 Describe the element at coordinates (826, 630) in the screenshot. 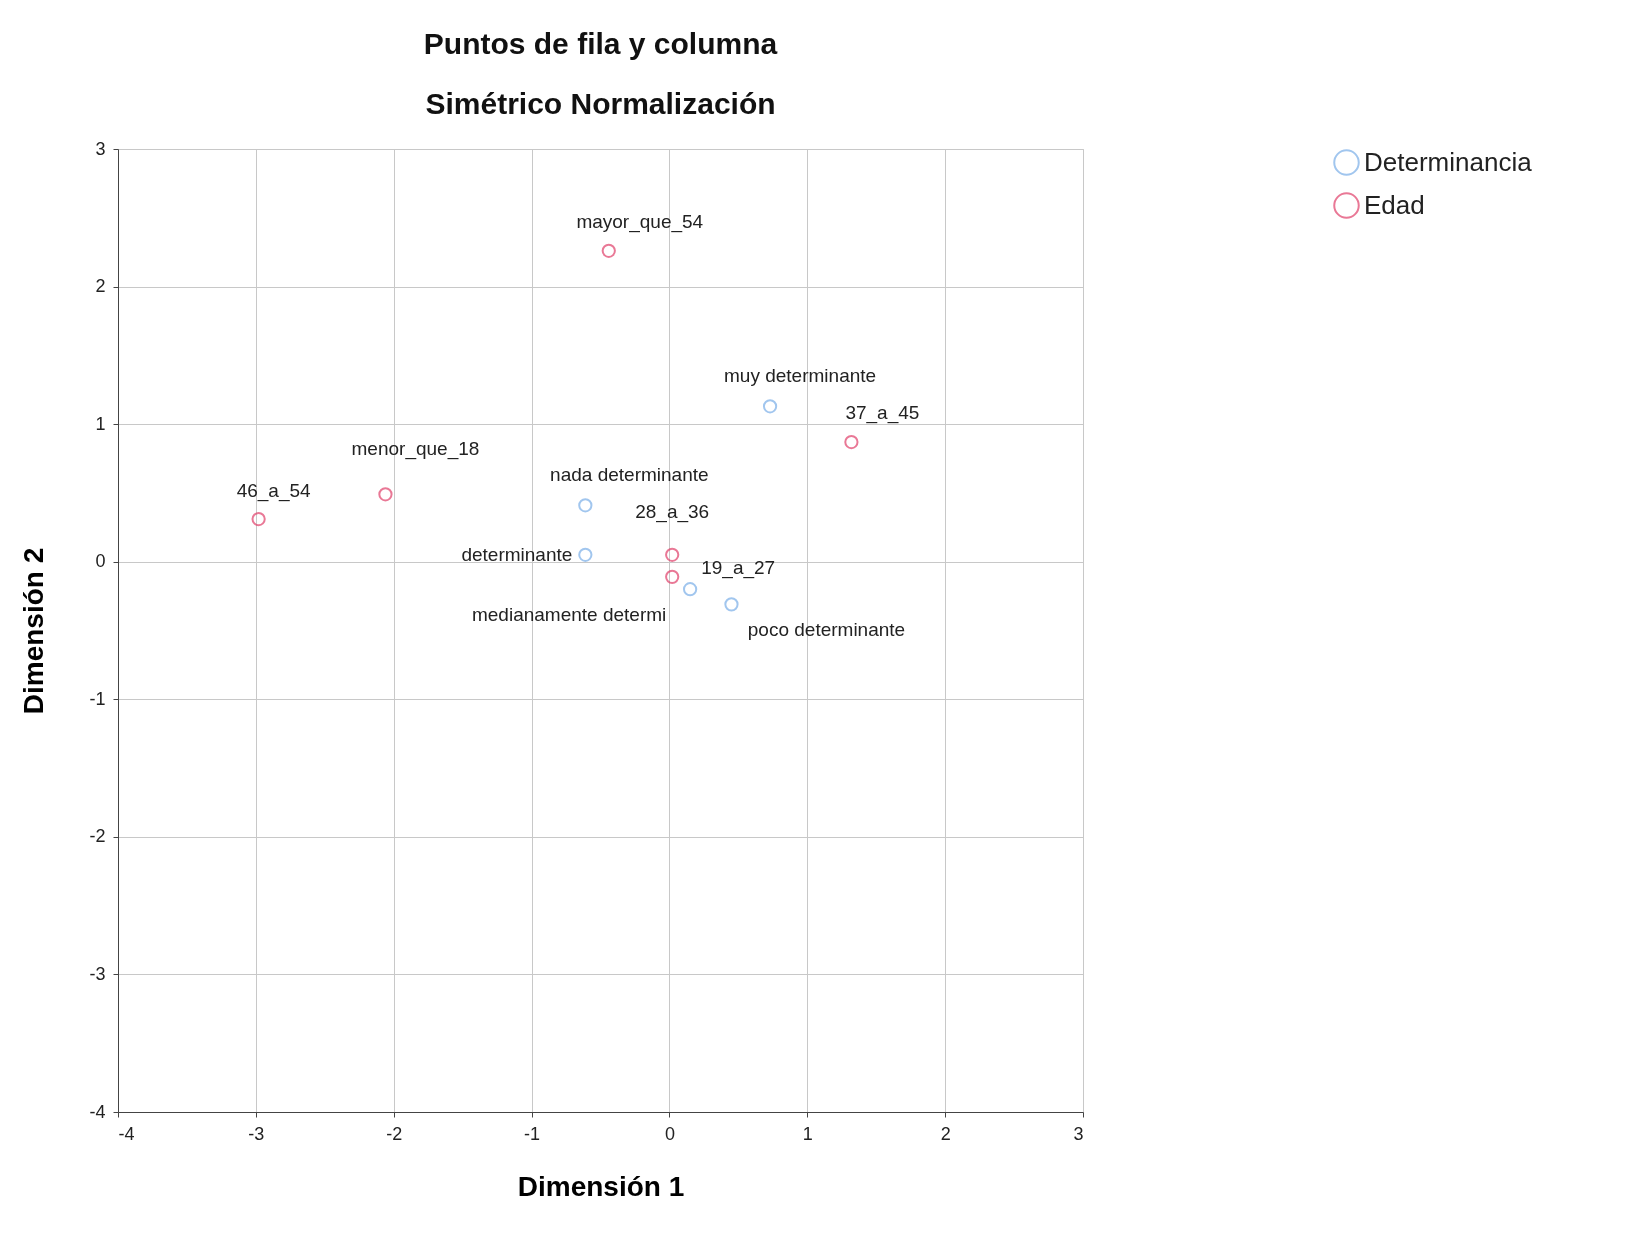

I see `annotation: poco determinante` at that location.